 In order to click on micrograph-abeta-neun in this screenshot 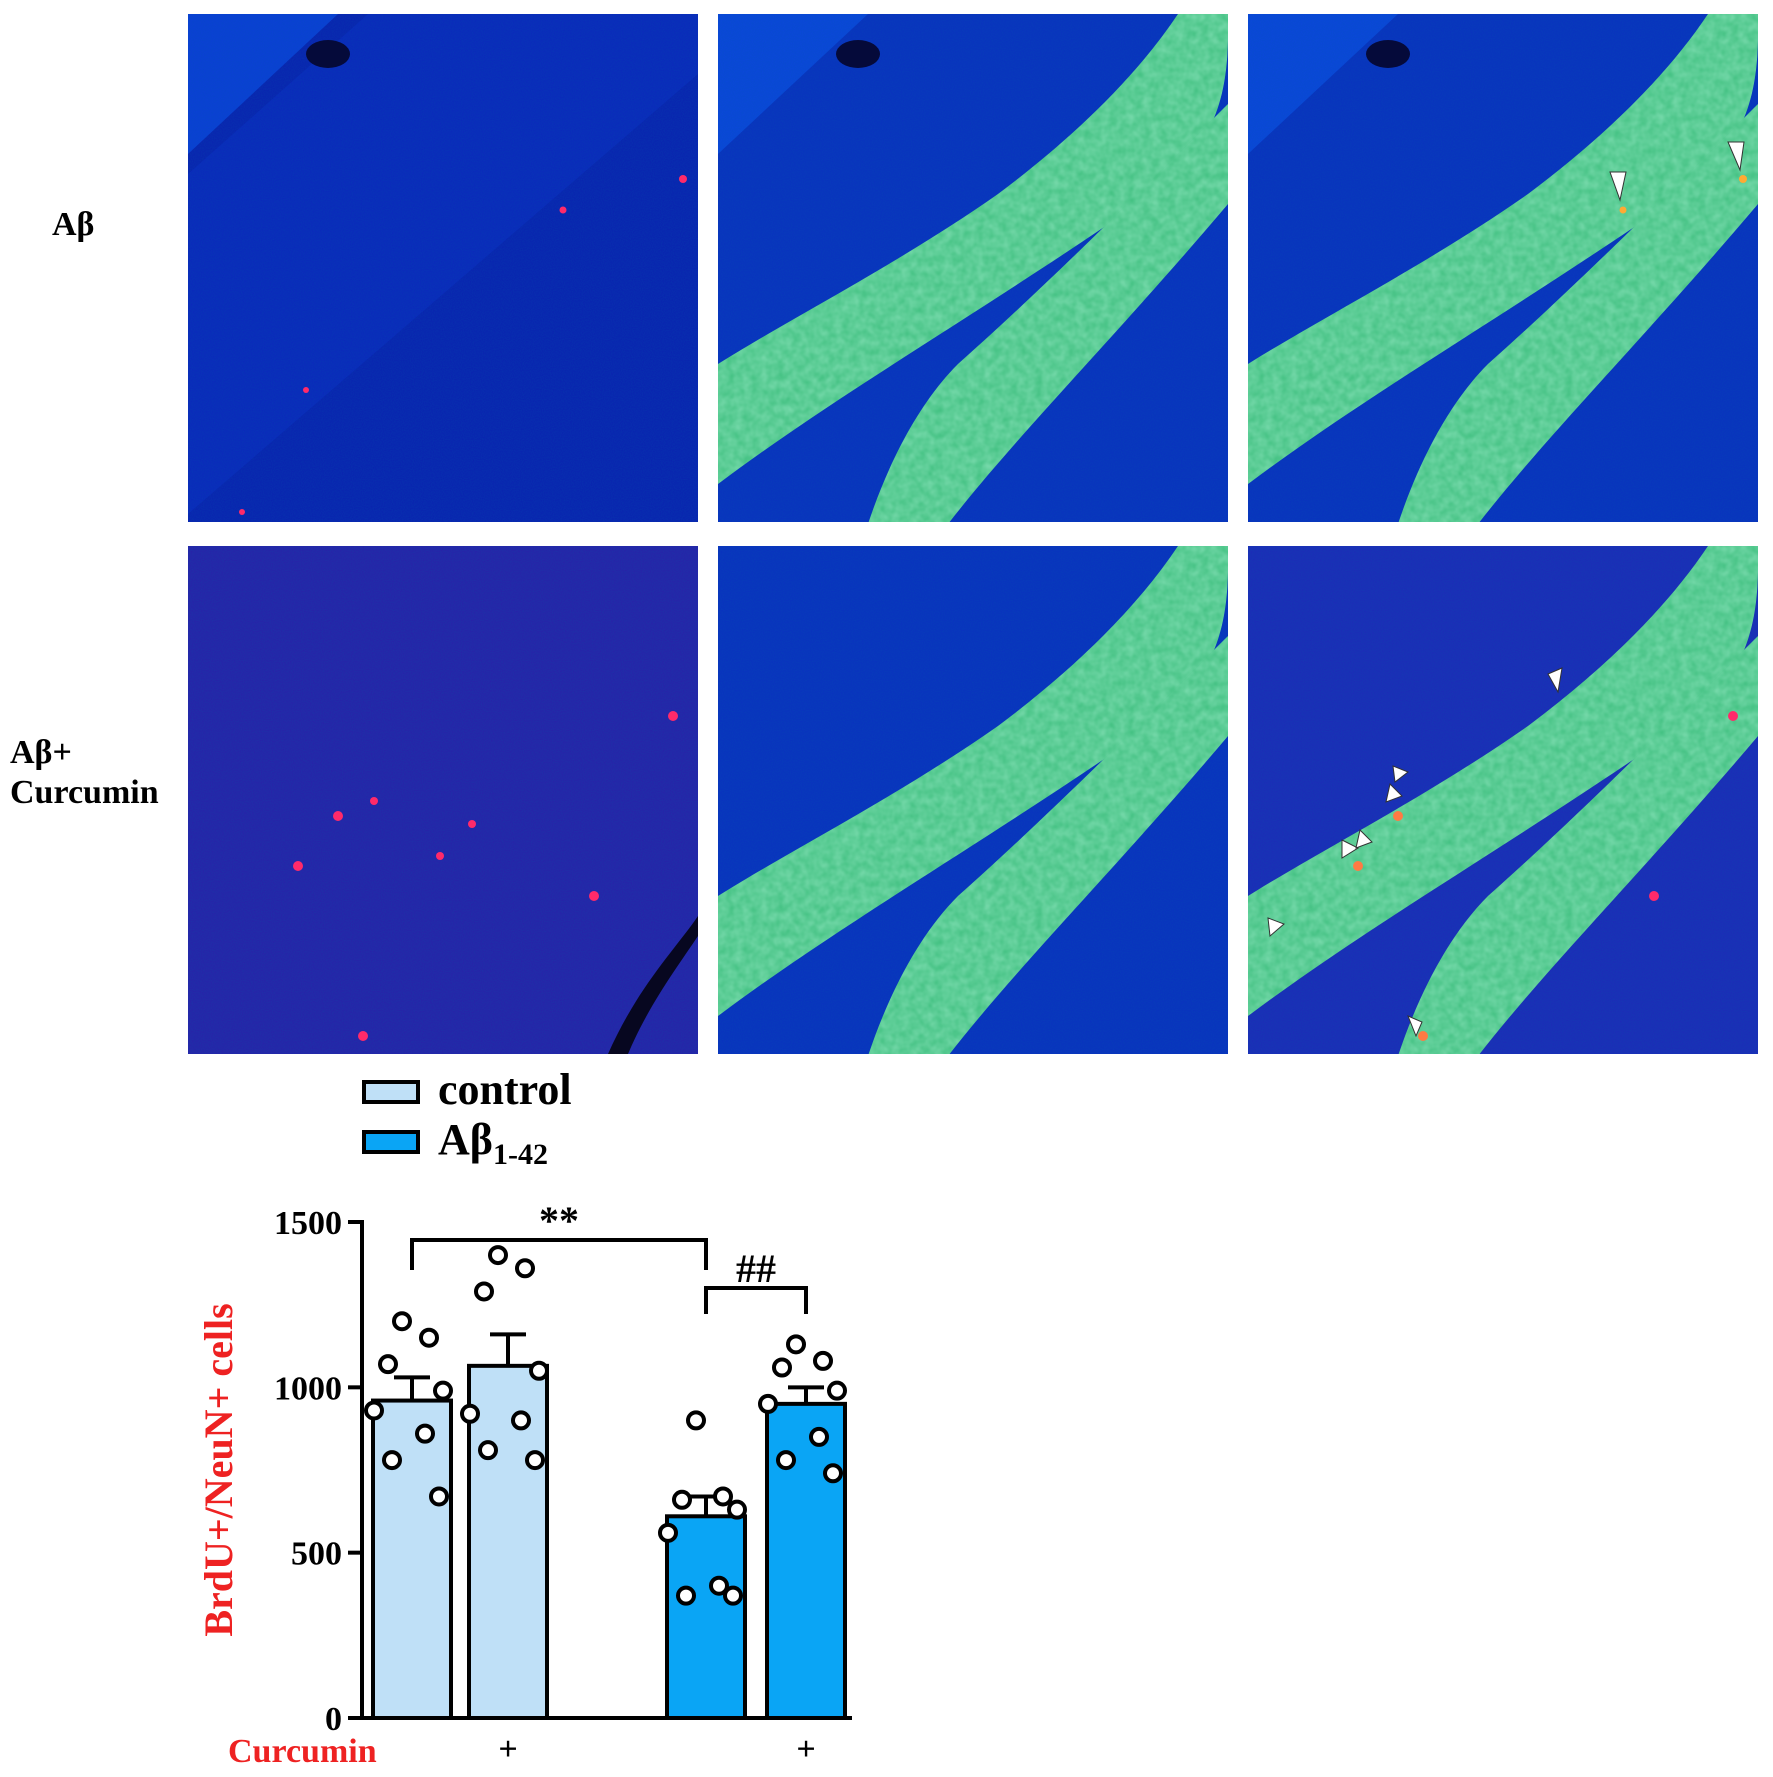, I will do `click(973, 268)`.